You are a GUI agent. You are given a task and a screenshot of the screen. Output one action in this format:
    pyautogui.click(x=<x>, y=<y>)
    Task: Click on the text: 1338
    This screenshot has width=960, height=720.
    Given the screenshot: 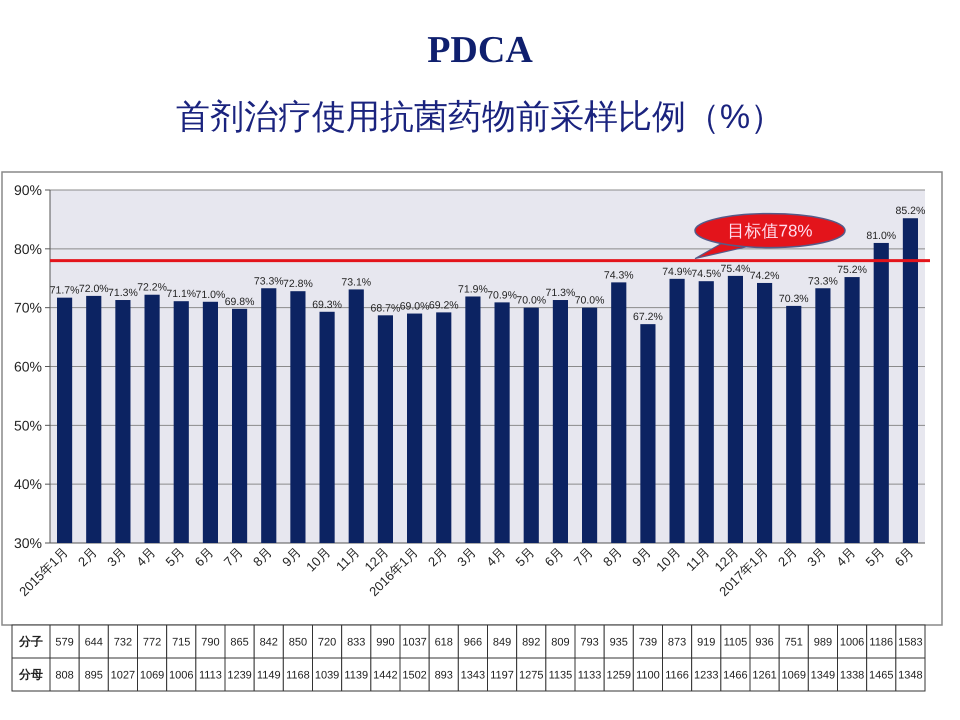 What is the action you would take?
    pyautogui.click(x=852, y=676)
    